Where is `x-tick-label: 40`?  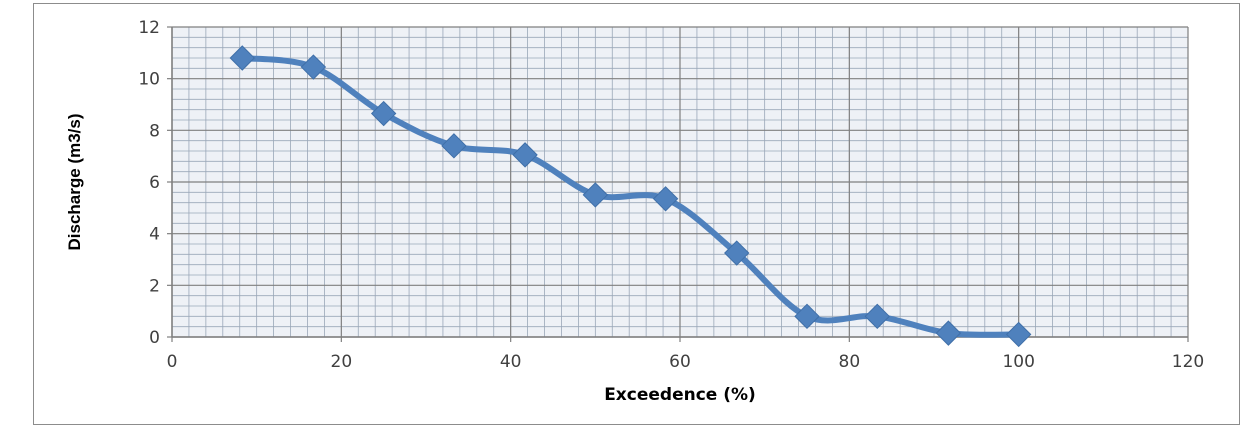
x-tick-label: 40 is located at coordinates (511, 362).